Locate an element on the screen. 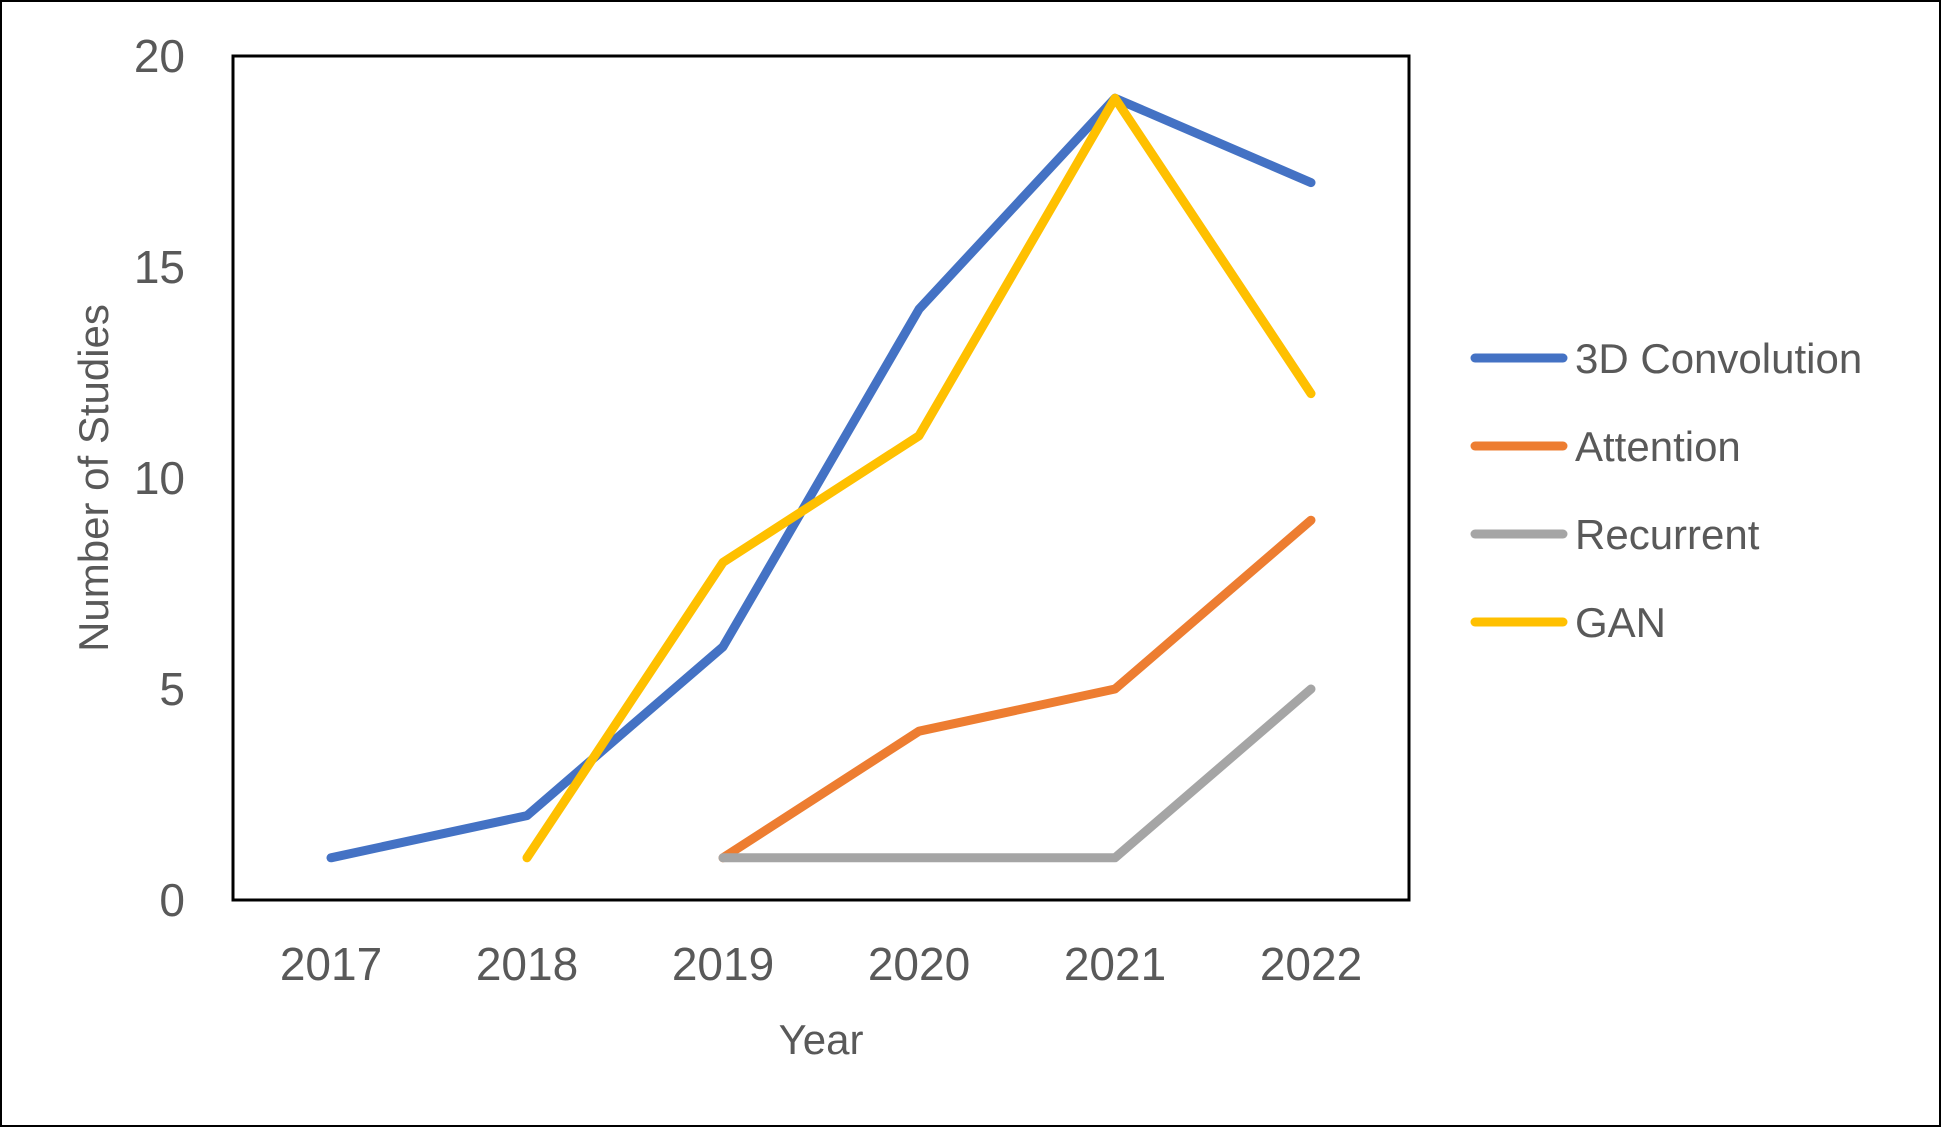  x-tick-label: 2019 is located at coordinates (723, 964).